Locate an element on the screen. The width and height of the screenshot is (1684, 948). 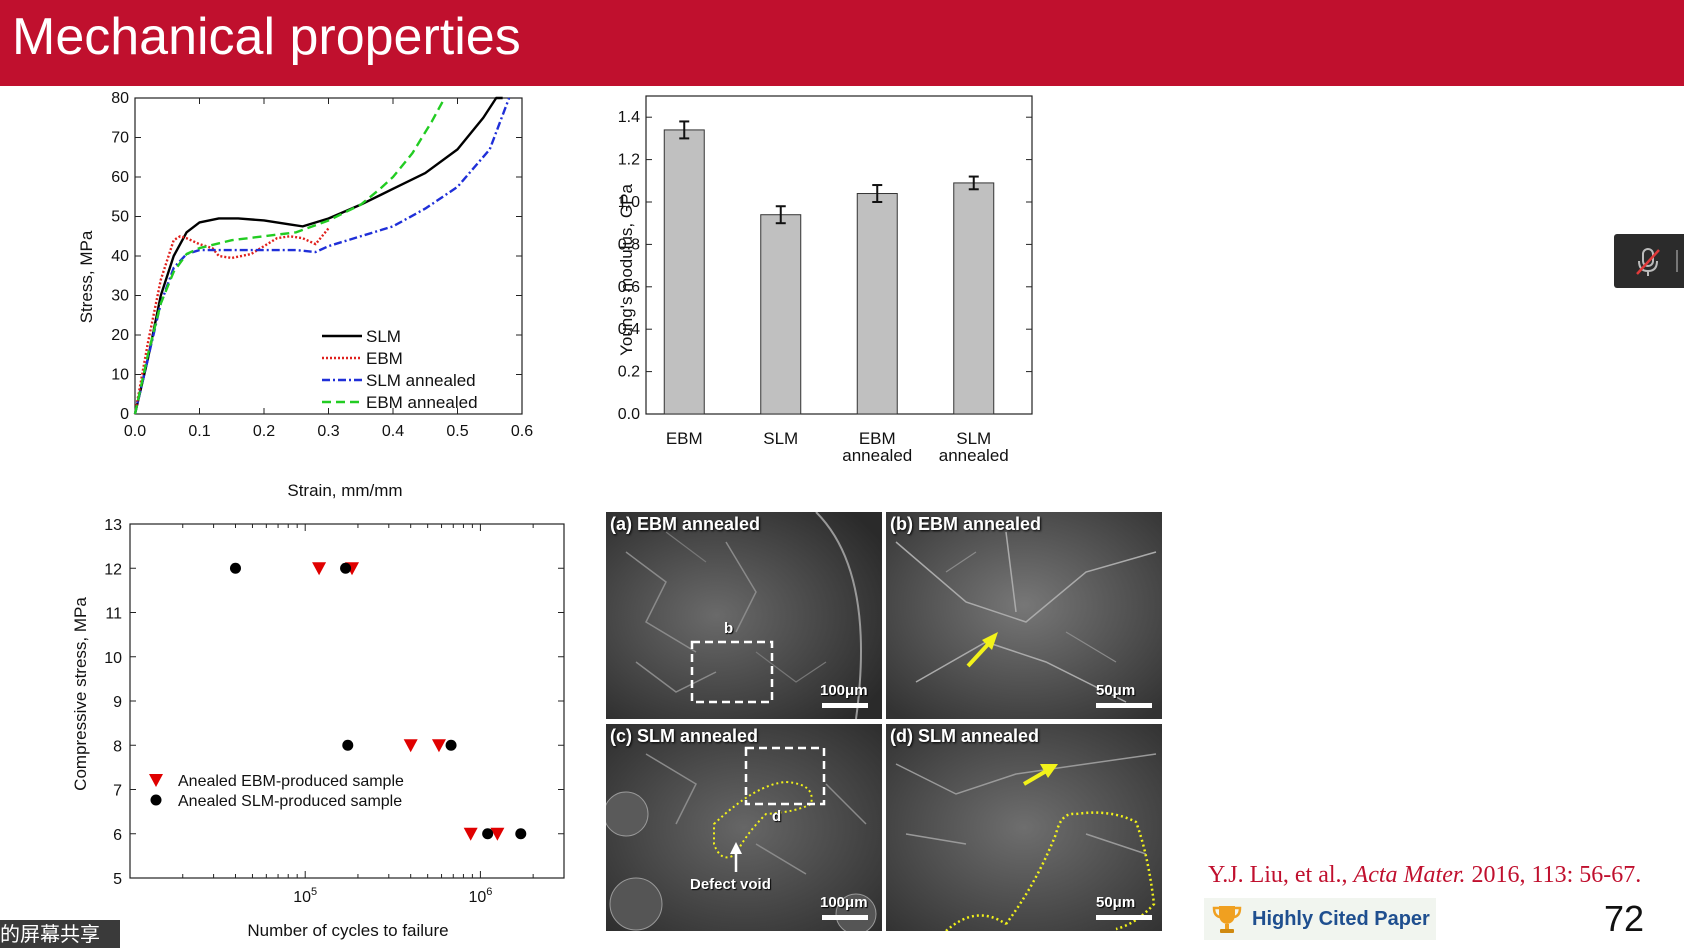
stress-strain-ytick-label: 30 is located at coordinates (120, 296).